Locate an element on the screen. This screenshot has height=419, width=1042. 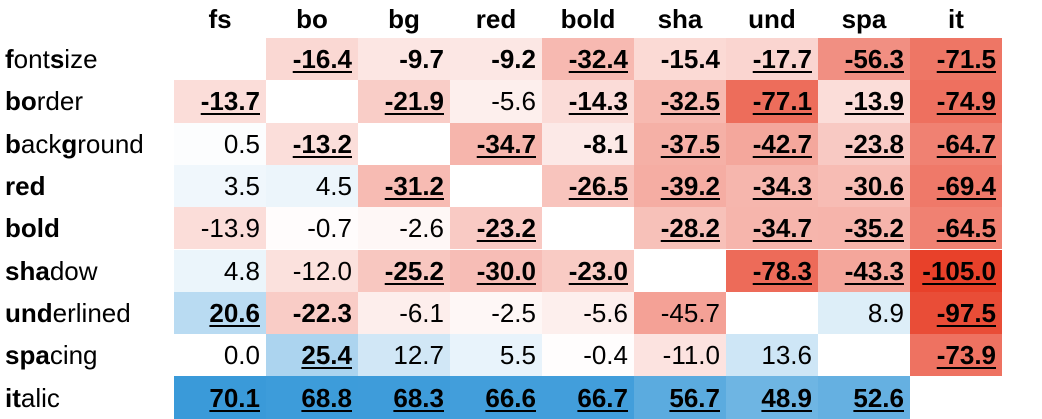
cell-value: -17.7 is located at coordinates (782, 59).